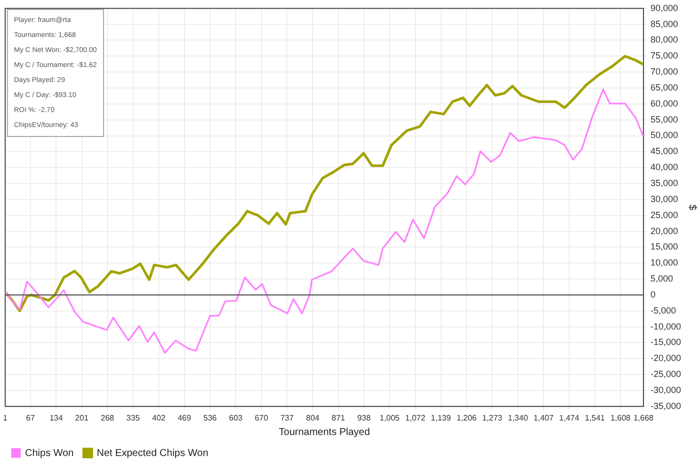 The image size is (700, 468). What do you see at coordinates (664, 71) in the screenshot?
I see `y-tick-label: 70,000` at bounding box center [664, 71].